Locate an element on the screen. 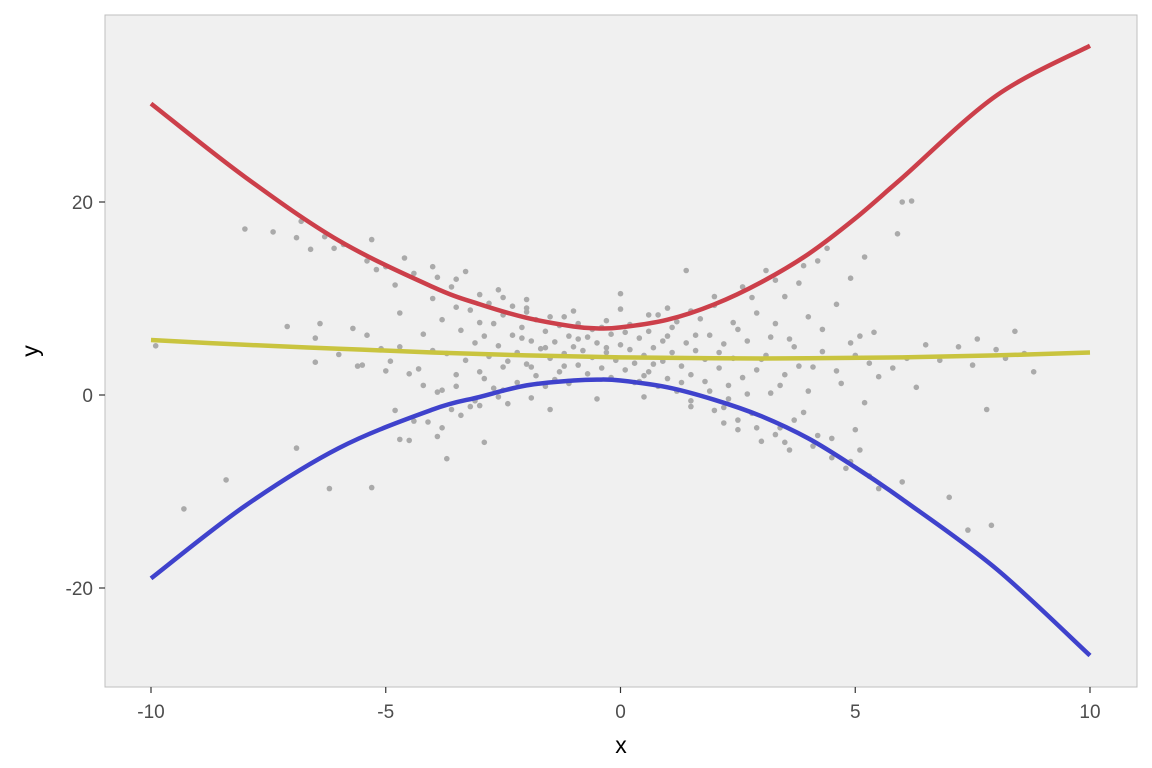 The width and height of the screenshot is (1152, 768). y-tick-label: 20 is located at coordinates (82, 203).